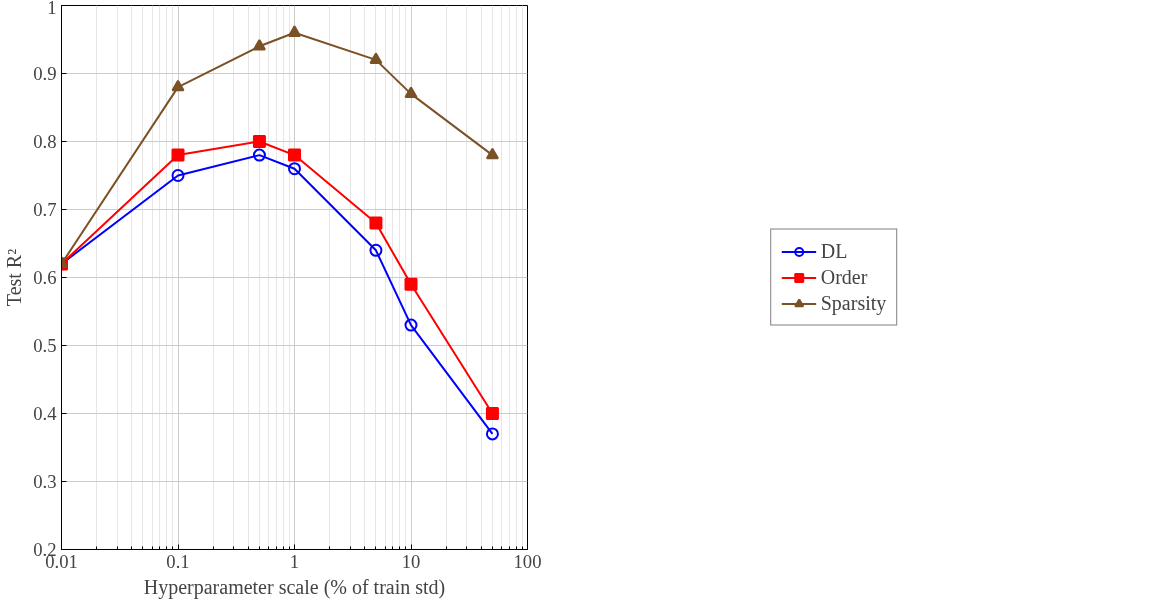 The image size is (1156, 609). Describe the element at coordinates (45, 481) in the screenshot. I see `y-tick-label: 0.3` at that location.